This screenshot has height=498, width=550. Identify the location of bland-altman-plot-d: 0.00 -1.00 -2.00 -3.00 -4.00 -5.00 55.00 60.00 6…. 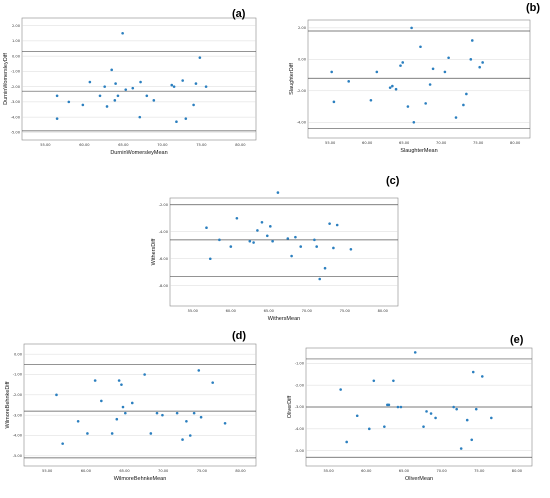
(131, 412).